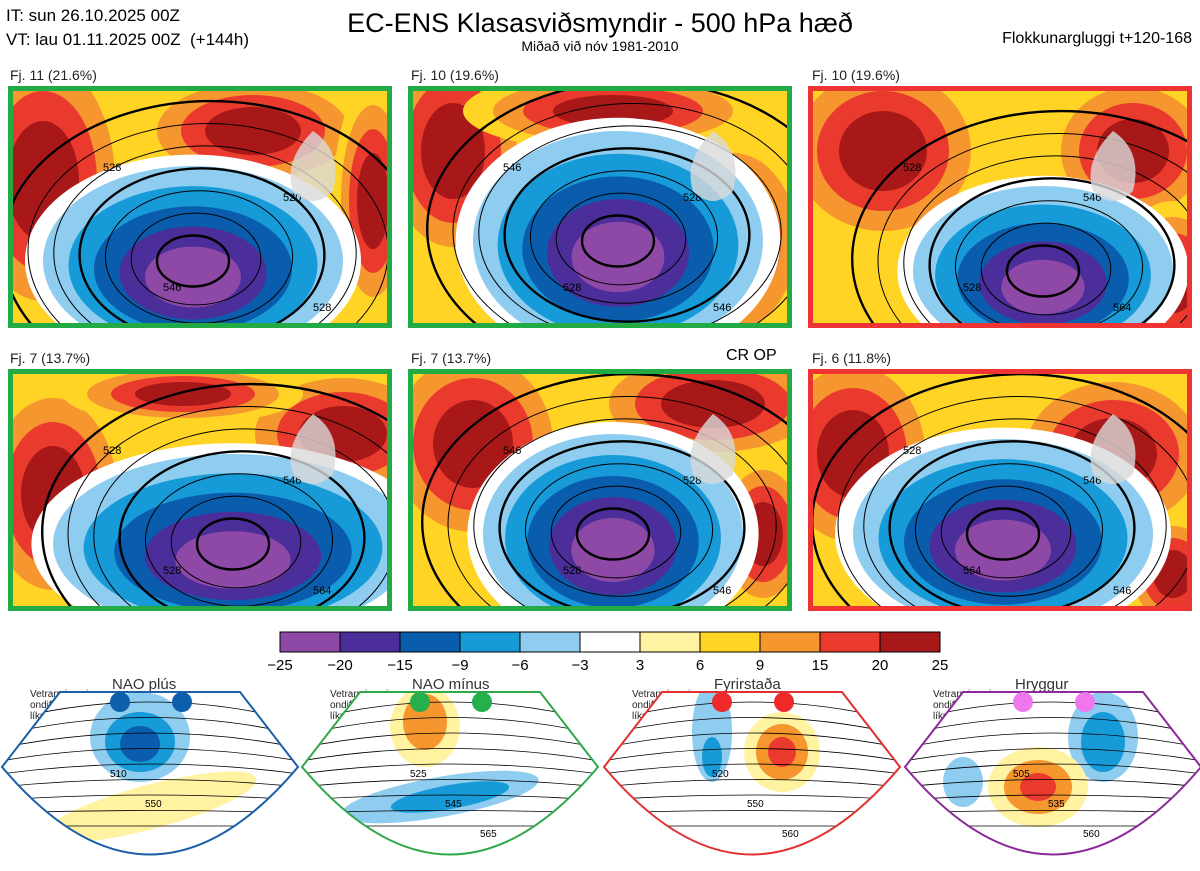  I want to click on map-panel: 528 520 546 528, so click(200, 207).